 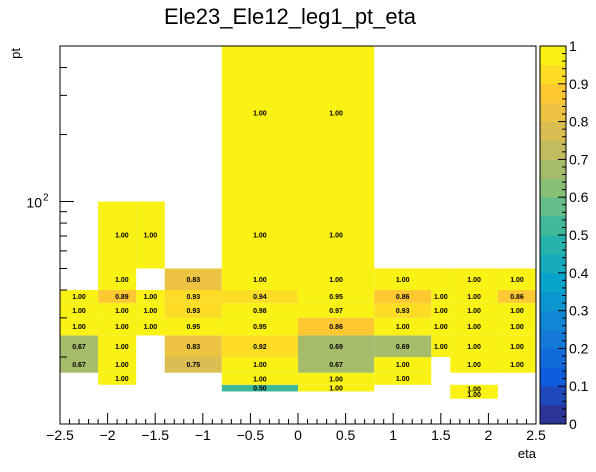 What do you see at coordinates (579, 348) in the screenshot?
I see `z-tick-label: 0.2` at bounding box center [579, 348].